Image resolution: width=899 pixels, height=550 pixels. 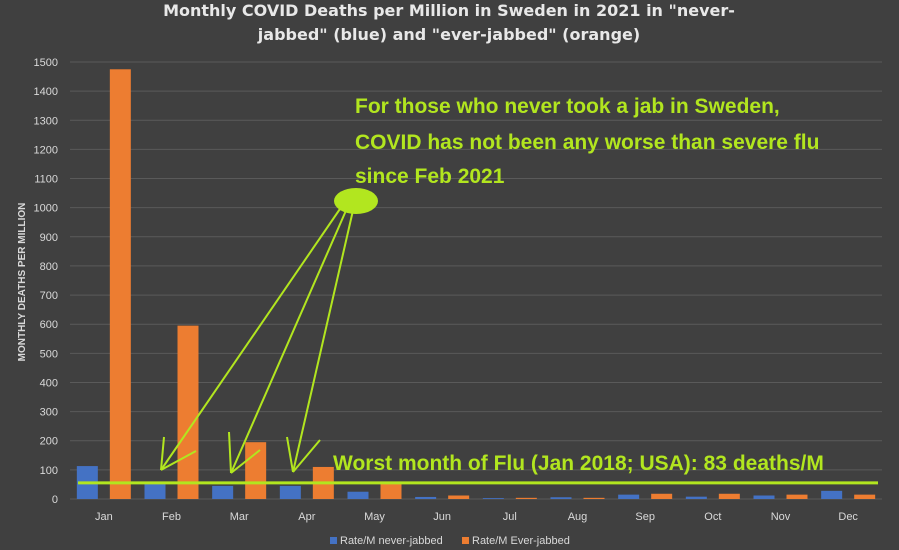 What do you see at coordinates (594, 498) in the screenshot?
I see `bar-ever-jabbed-aug` at bounding box center [594, 498].